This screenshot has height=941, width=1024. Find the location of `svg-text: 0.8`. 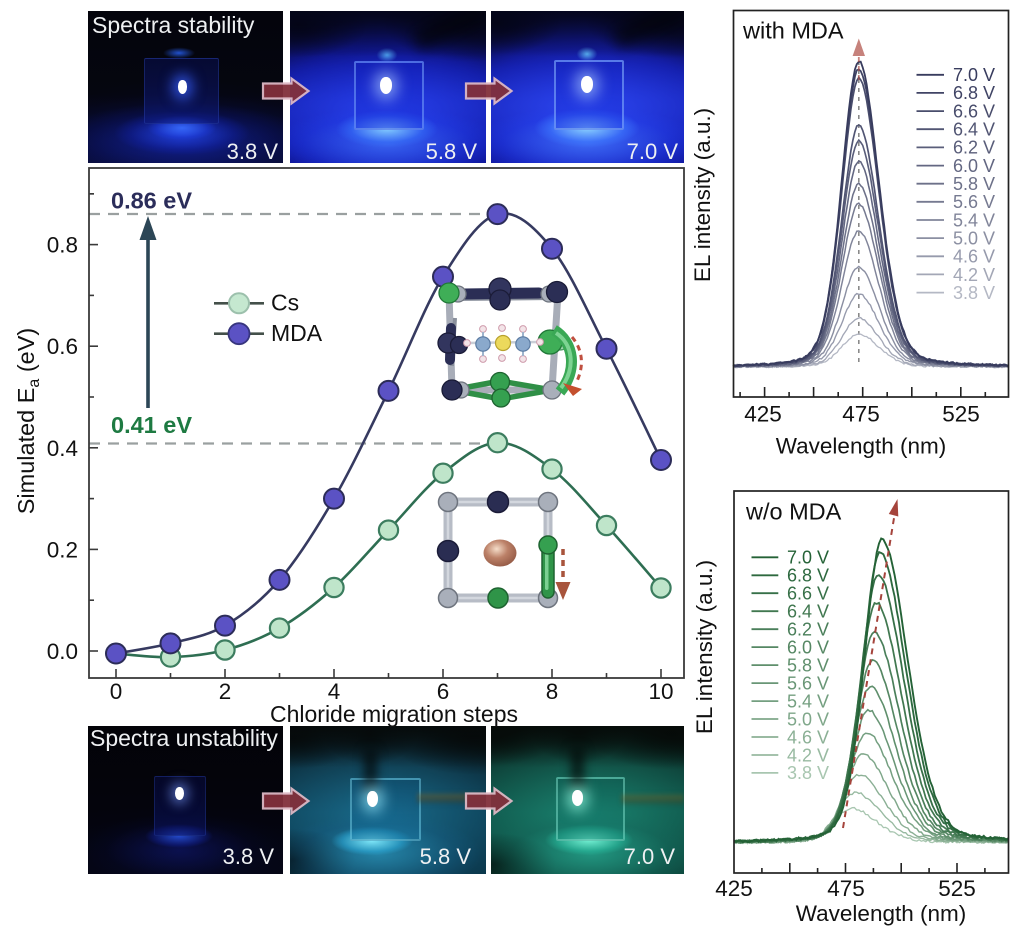

svg-text: 0.8 is located at coordinates (62, 245).